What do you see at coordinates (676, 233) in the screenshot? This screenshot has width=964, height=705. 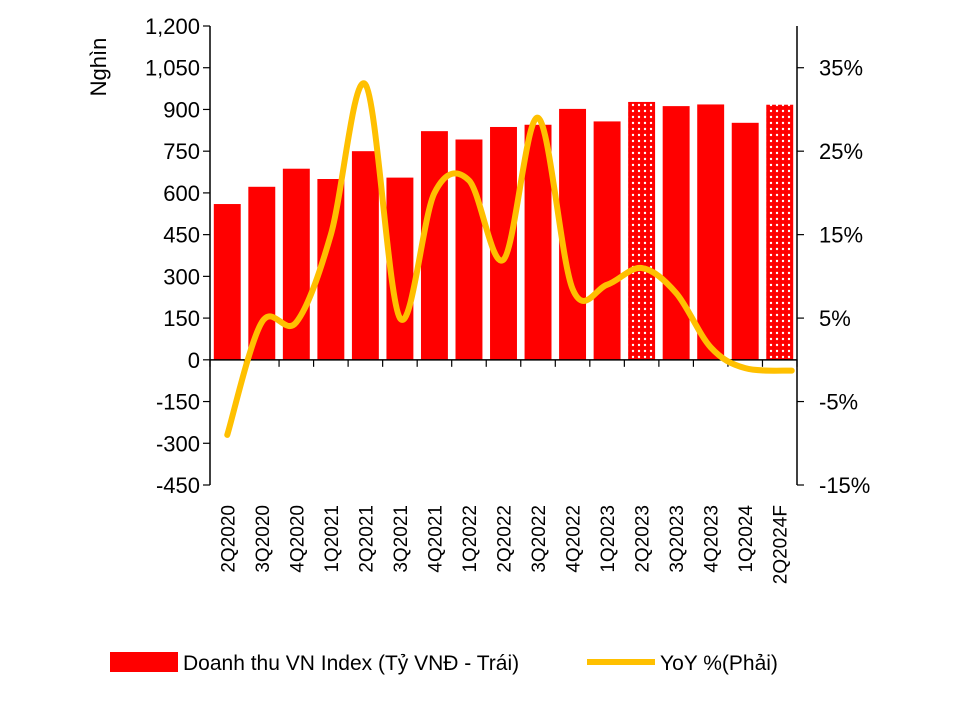 I see `bar-3Q2023` at bounding box center [676, 233].